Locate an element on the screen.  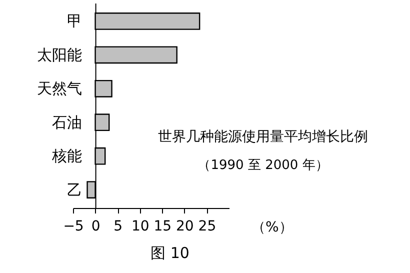
x-tick-label: 5 is located at coordinates (118, 226).